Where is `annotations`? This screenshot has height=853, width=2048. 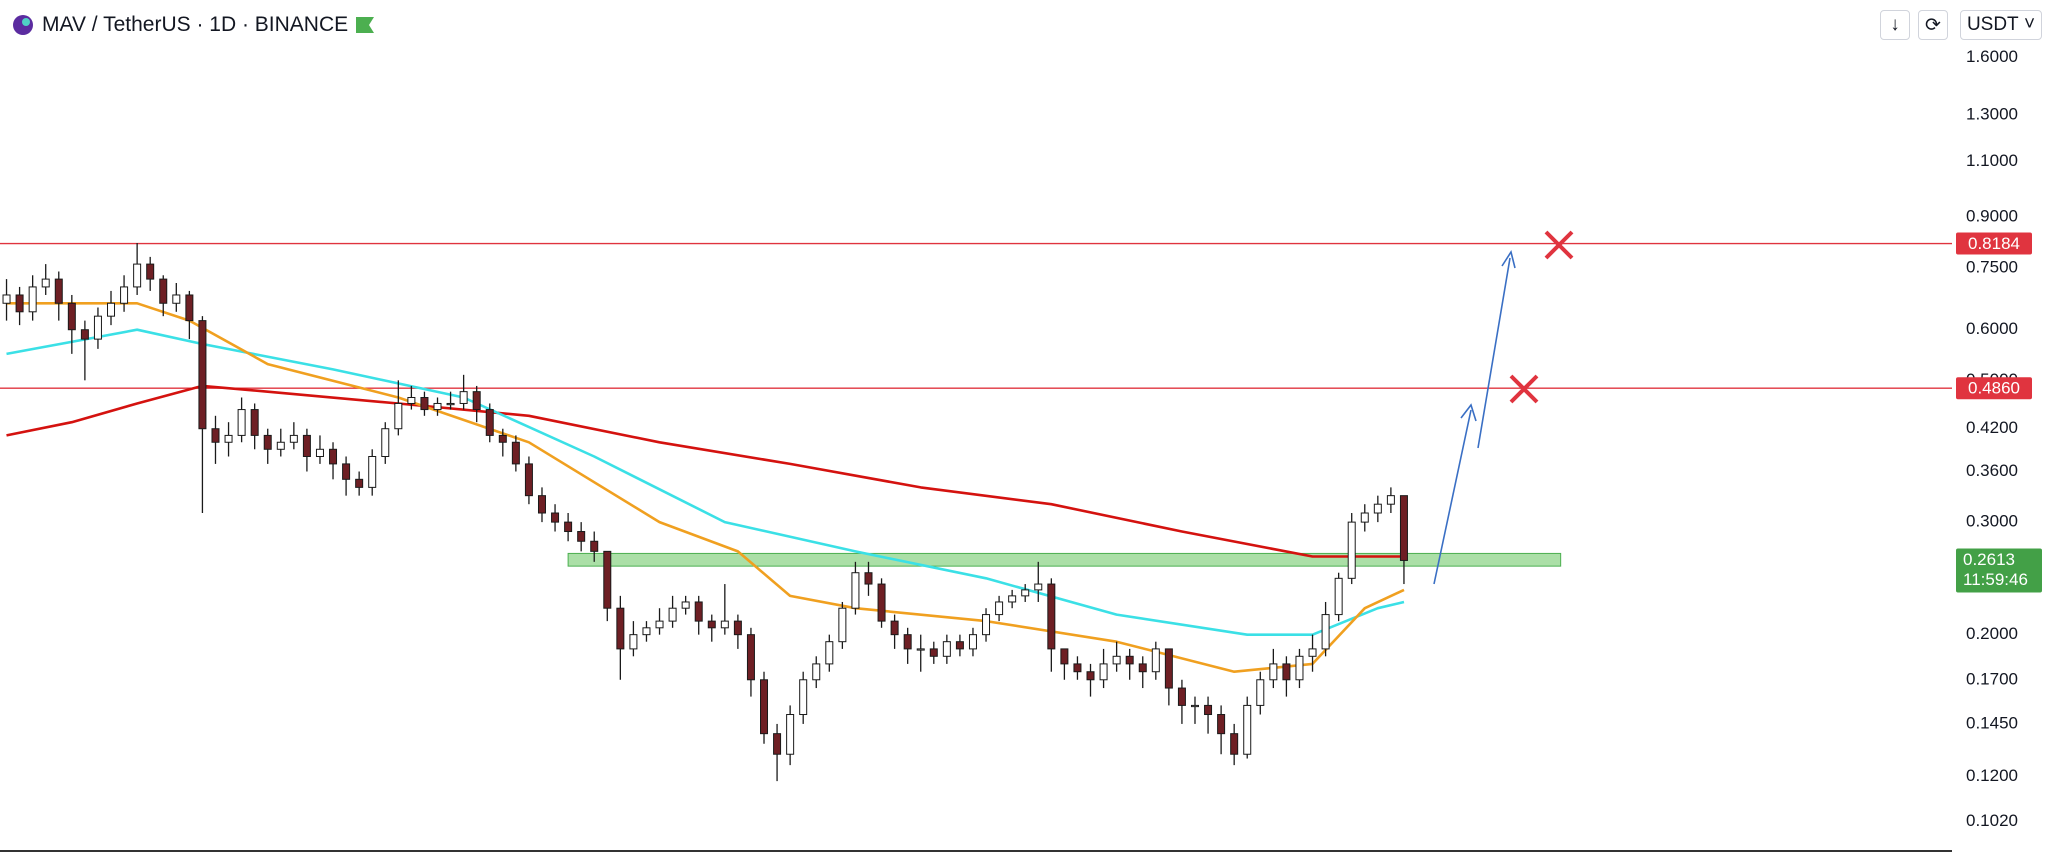 annotations is located at coordinates (1503, 407).